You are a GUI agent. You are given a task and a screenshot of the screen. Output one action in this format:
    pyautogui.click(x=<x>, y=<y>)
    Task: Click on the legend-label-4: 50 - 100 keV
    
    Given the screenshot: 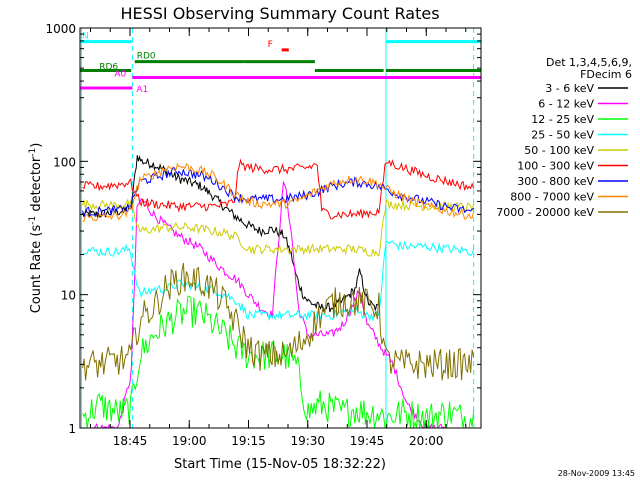 What is the action you would take?
    pyautogui.click(x=559, y=150)
    